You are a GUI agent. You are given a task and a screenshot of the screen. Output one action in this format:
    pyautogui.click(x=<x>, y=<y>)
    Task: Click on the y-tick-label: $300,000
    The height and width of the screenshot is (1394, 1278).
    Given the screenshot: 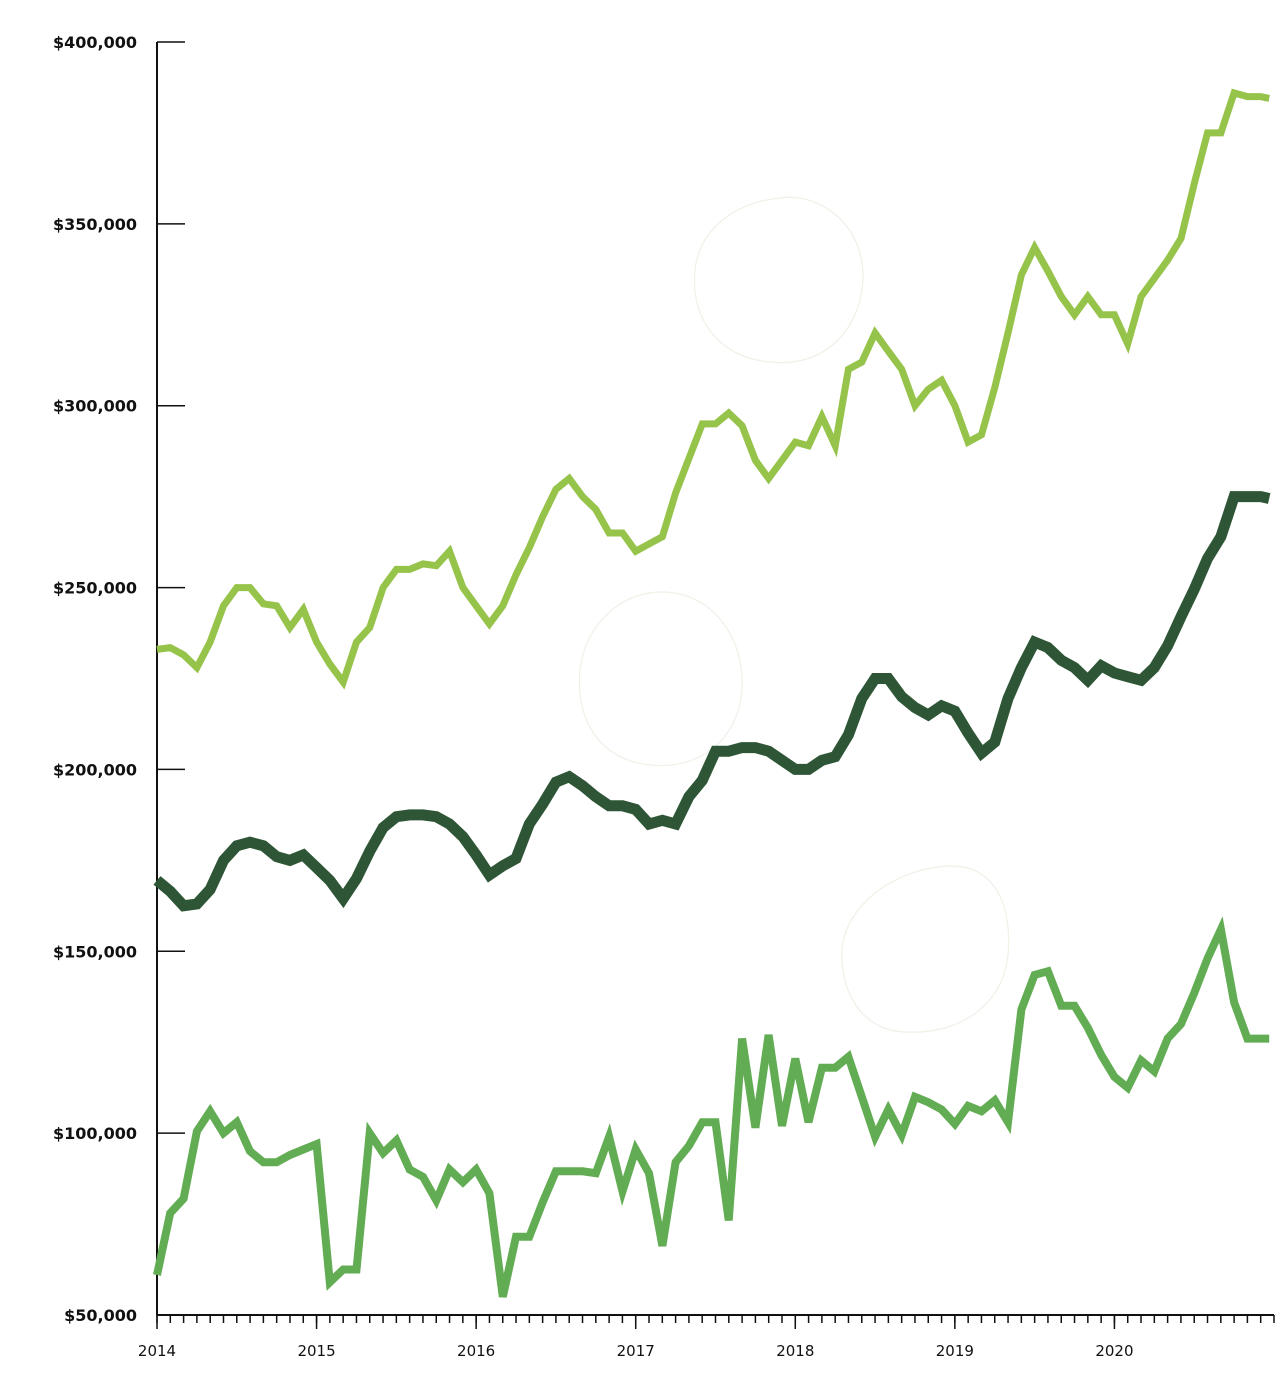 What is the action you would take?
    pyautogui.click(x=95, y=406)
    